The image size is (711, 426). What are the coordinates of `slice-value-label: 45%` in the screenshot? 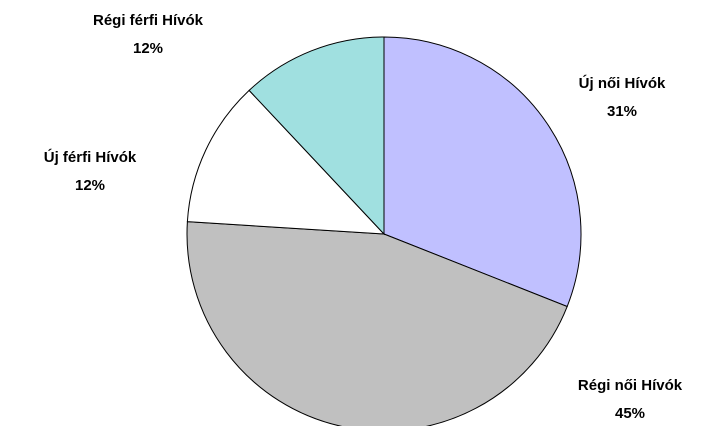 It's located at (630, 413).